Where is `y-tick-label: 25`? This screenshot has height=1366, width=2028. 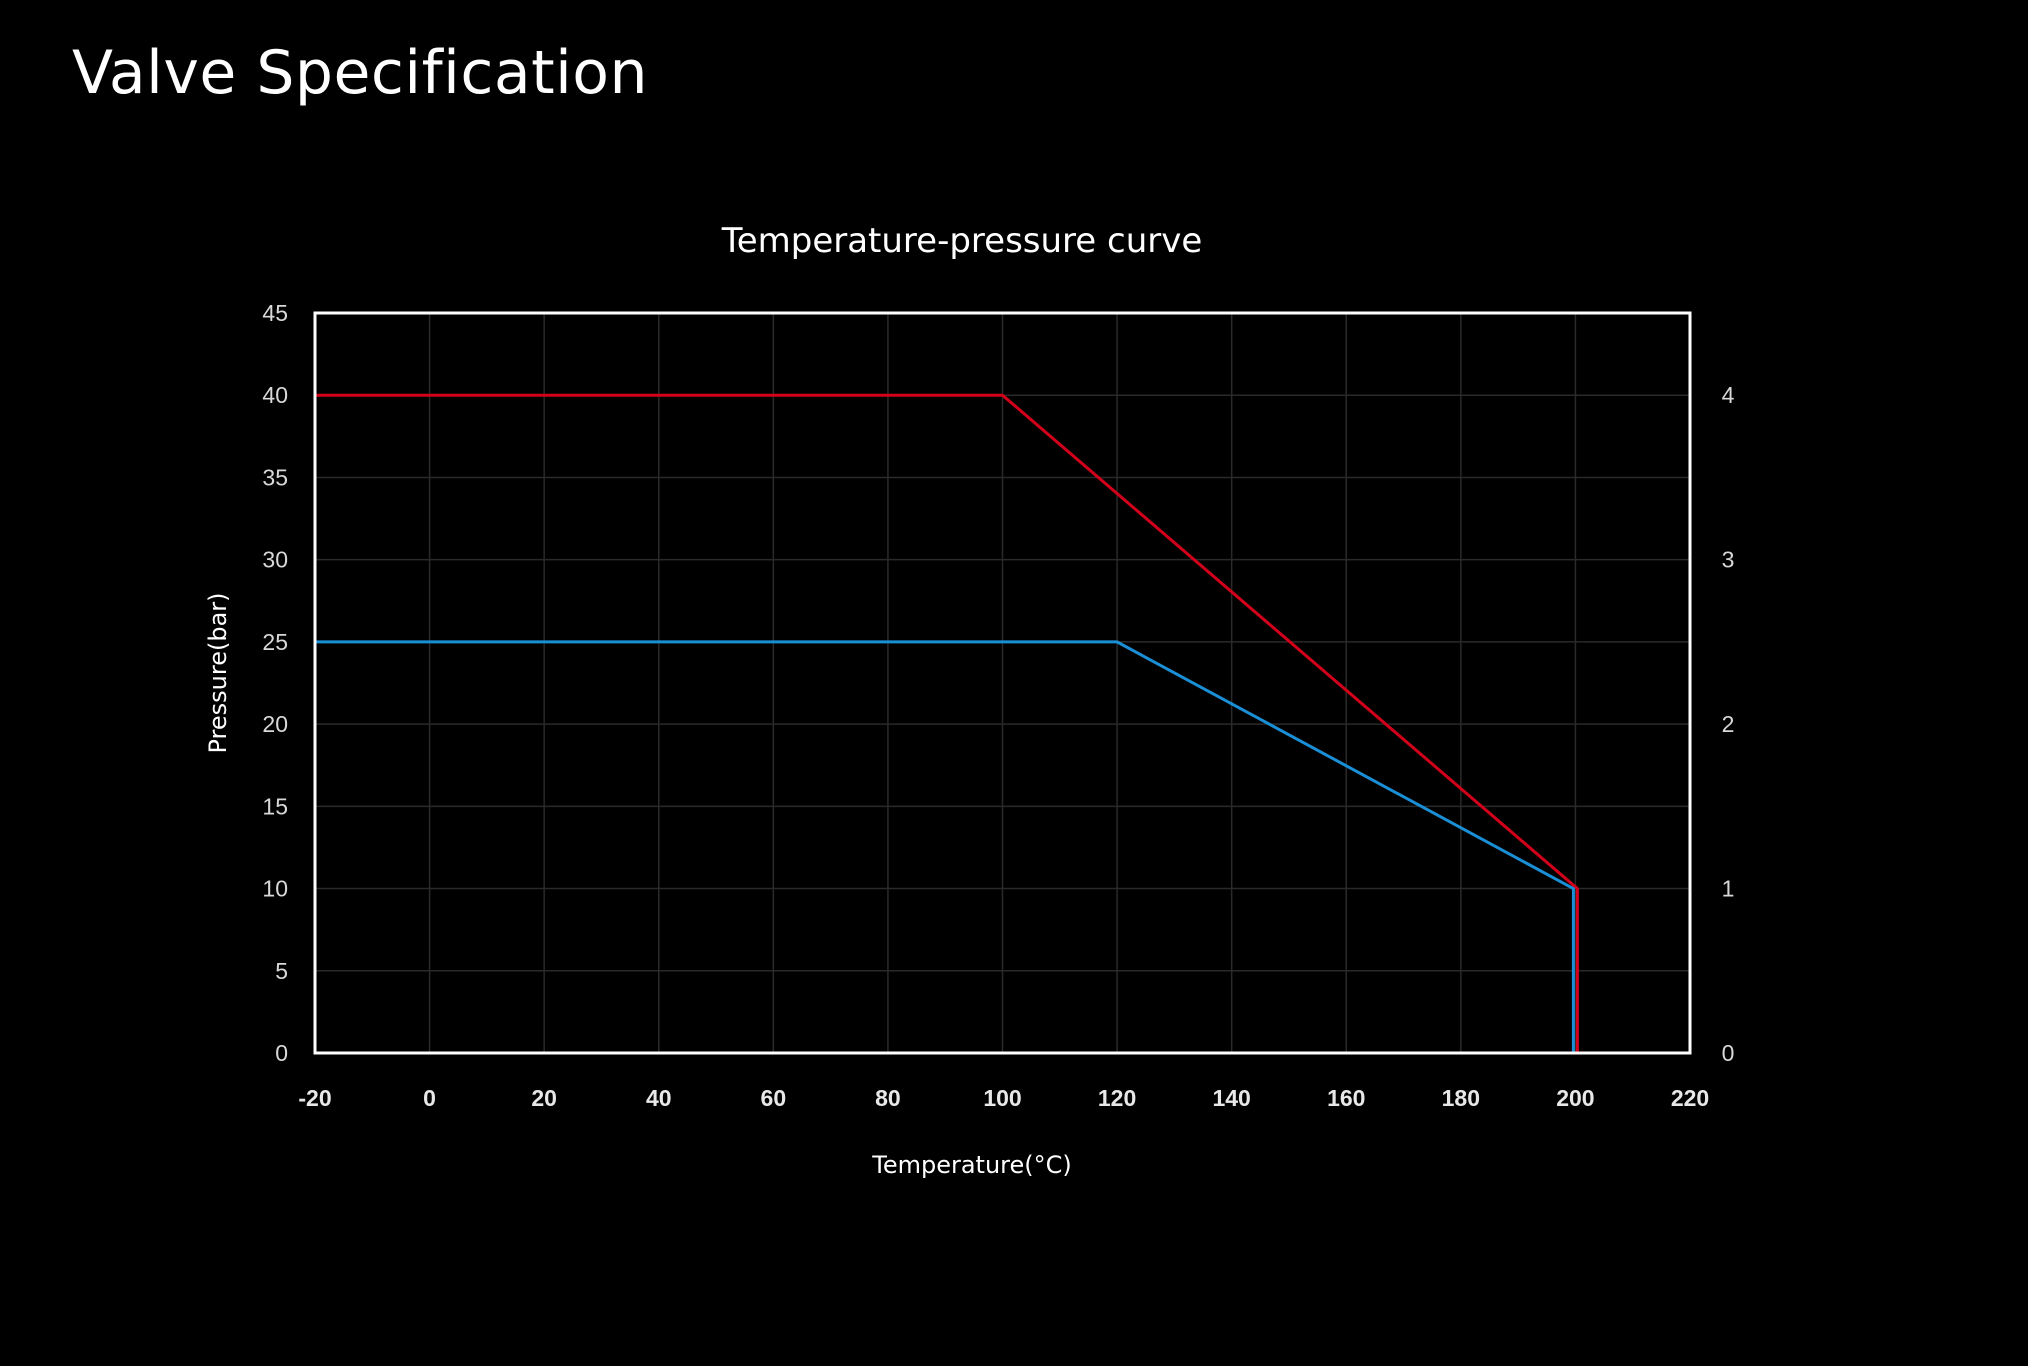 y-tick-label: 25 is located at coordinates (275, 642).